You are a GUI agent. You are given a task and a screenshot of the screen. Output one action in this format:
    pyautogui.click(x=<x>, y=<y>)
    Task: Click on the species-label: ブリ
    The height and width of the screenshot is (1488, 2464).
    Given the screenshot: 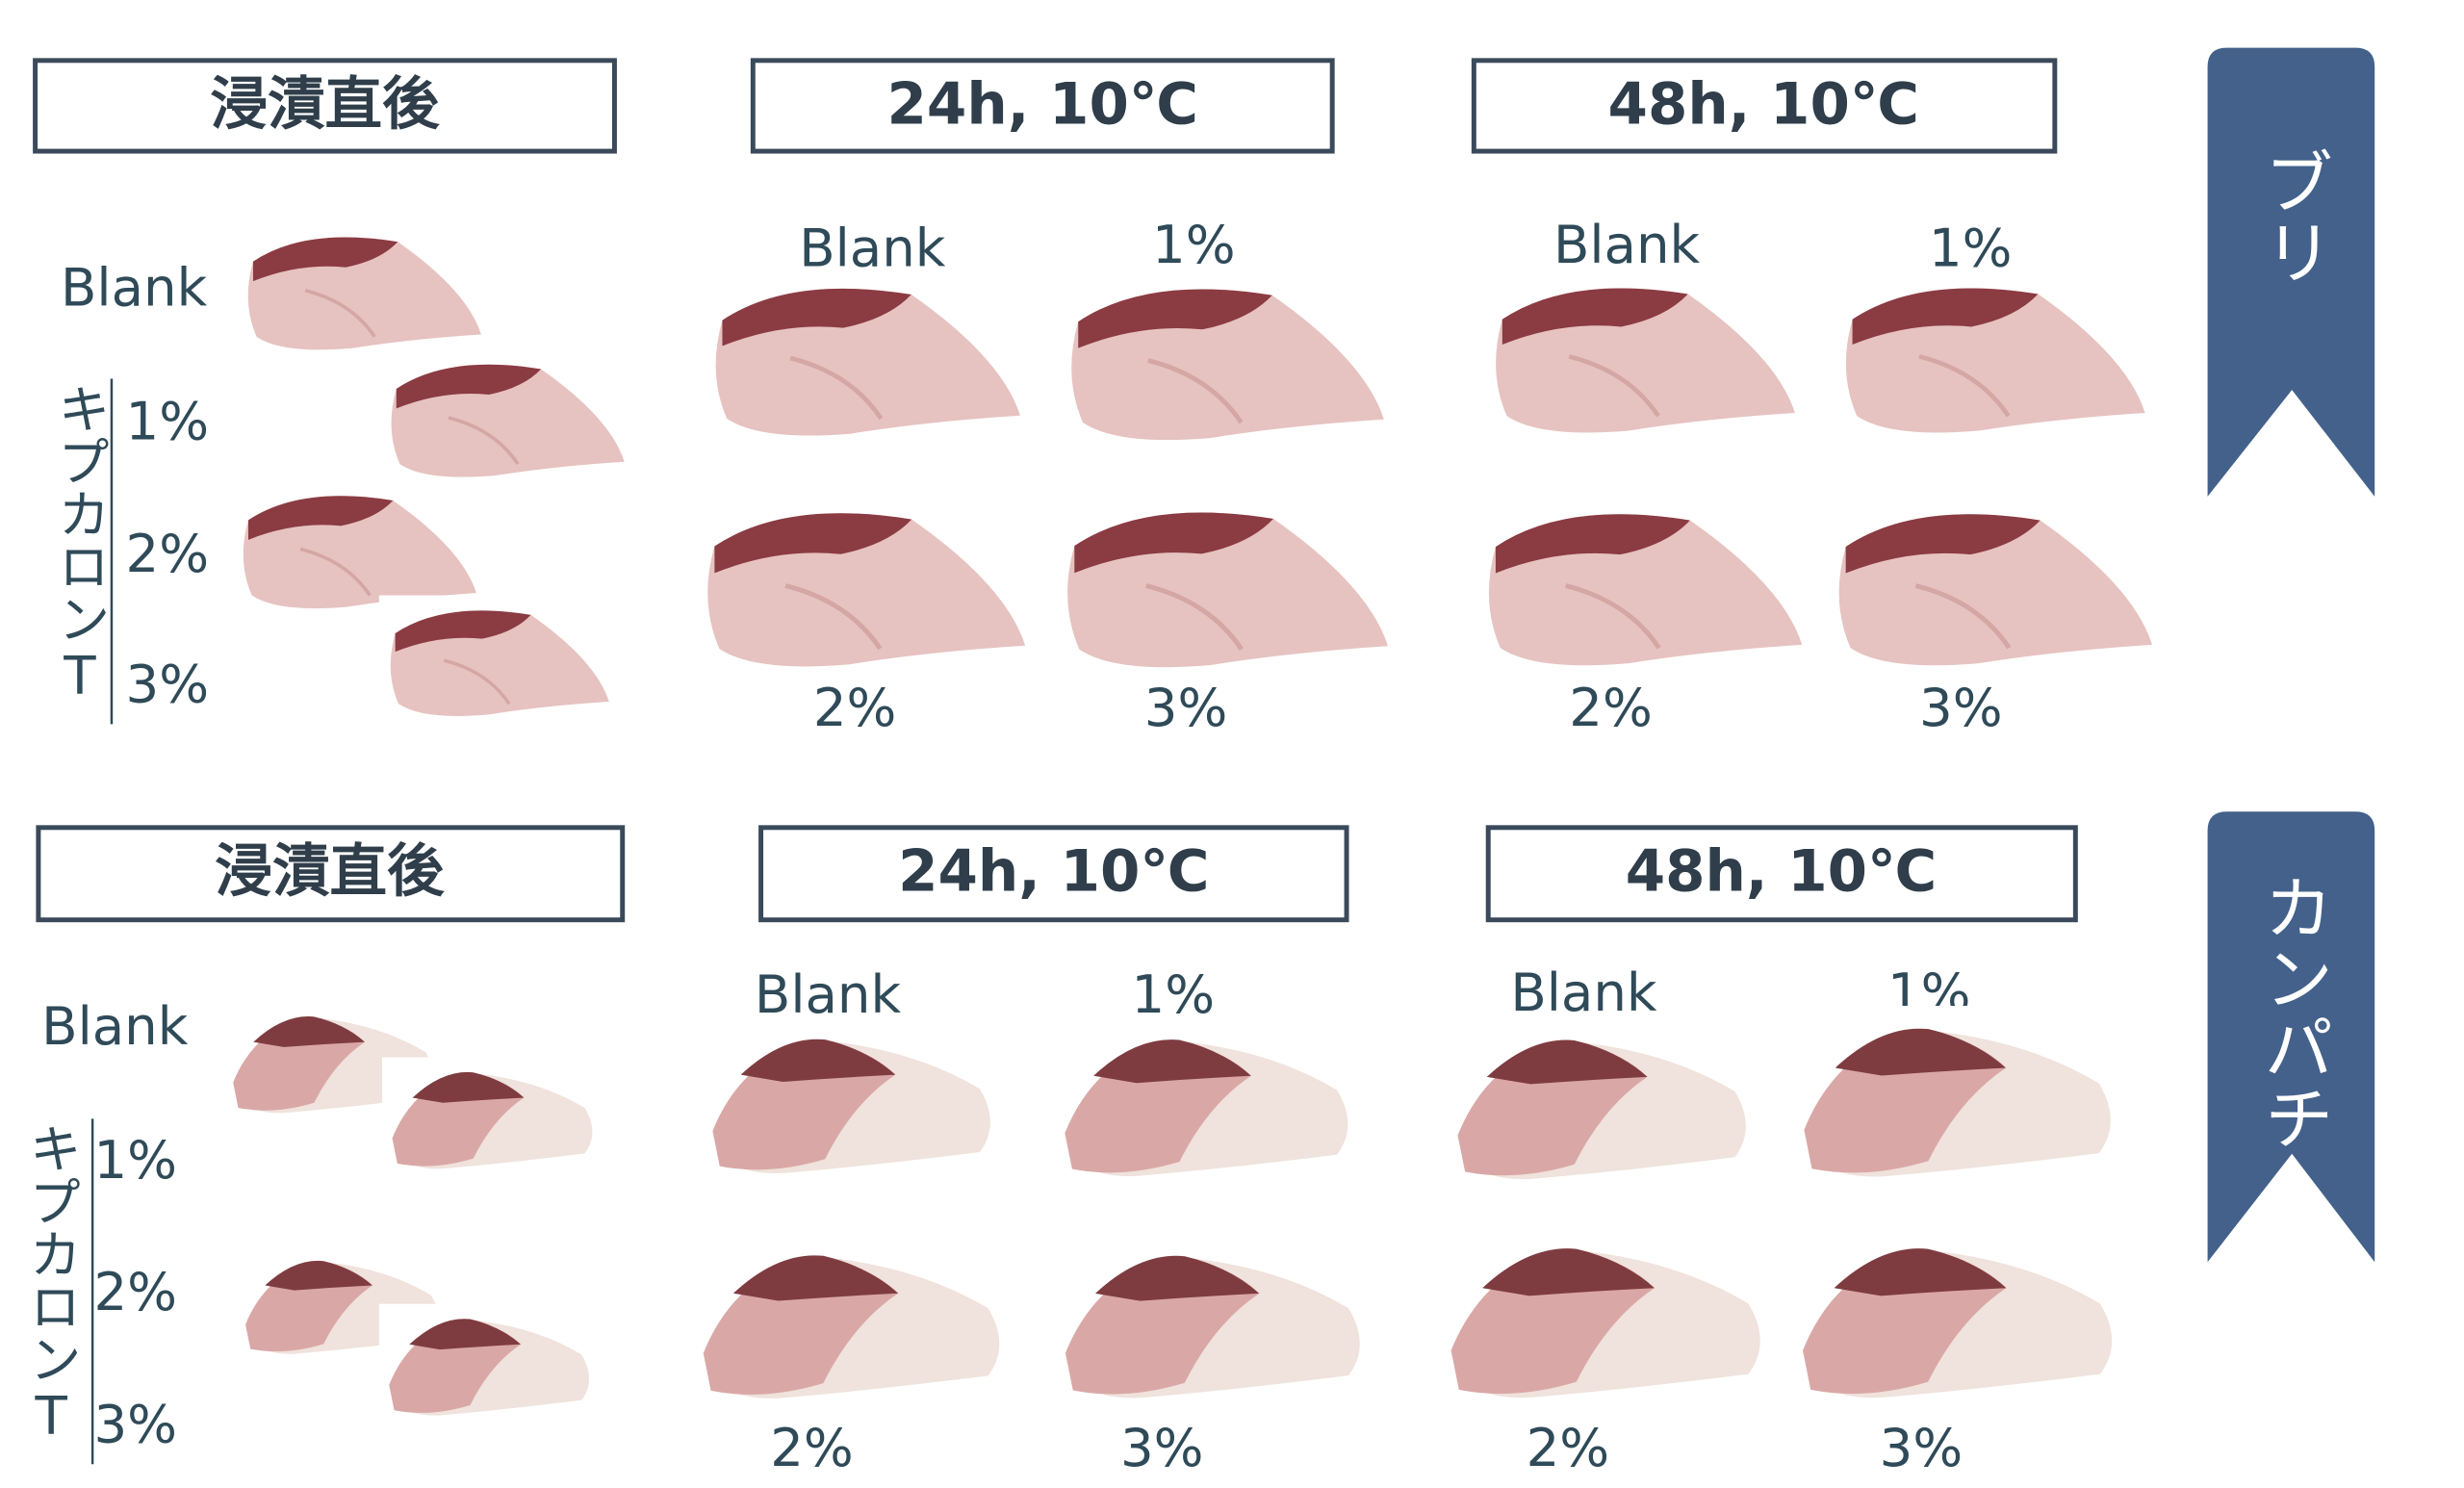 What is the action you would take?
    pyautogui.click(x=2292, y=217)
    